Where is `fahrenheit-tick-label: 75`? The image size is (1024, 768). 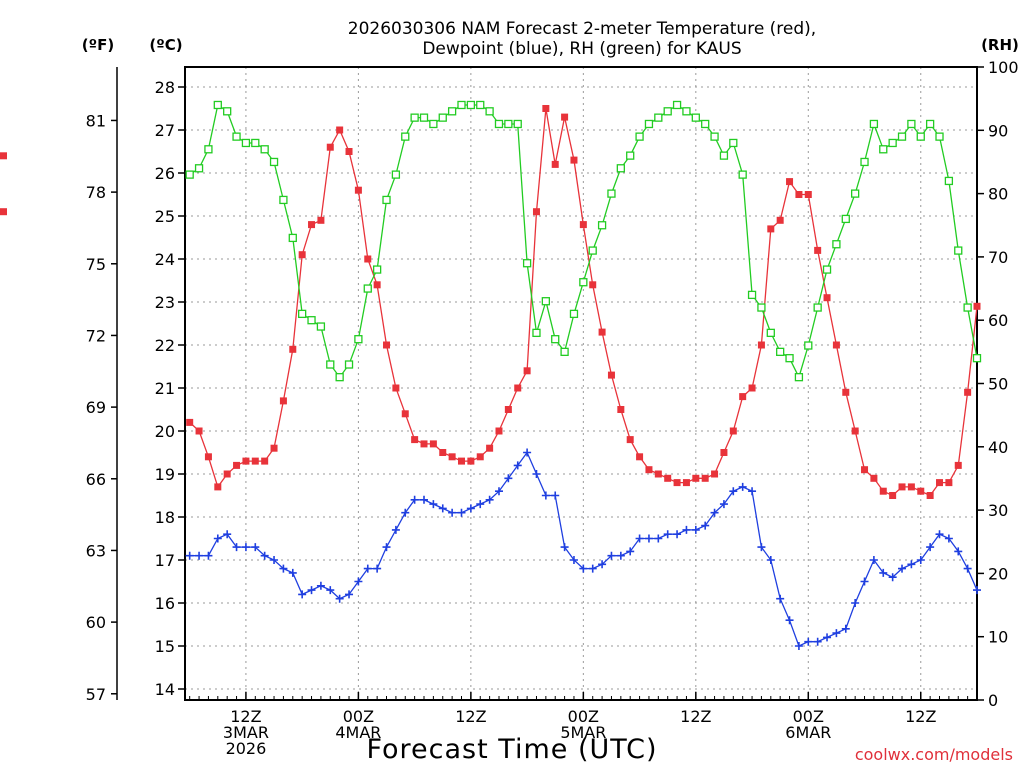 fahrenheit-tick-label: 75 is located at coordinates (96, 264).